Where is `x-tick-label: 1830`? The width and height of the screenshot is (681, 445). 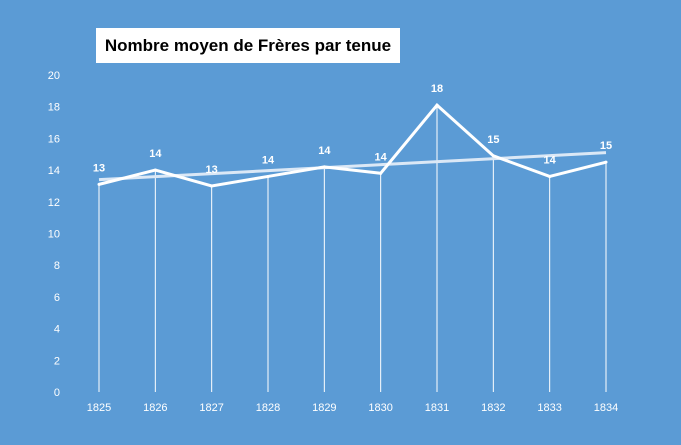 x-tick-label: 1830 is located at coordinates (380, 408).